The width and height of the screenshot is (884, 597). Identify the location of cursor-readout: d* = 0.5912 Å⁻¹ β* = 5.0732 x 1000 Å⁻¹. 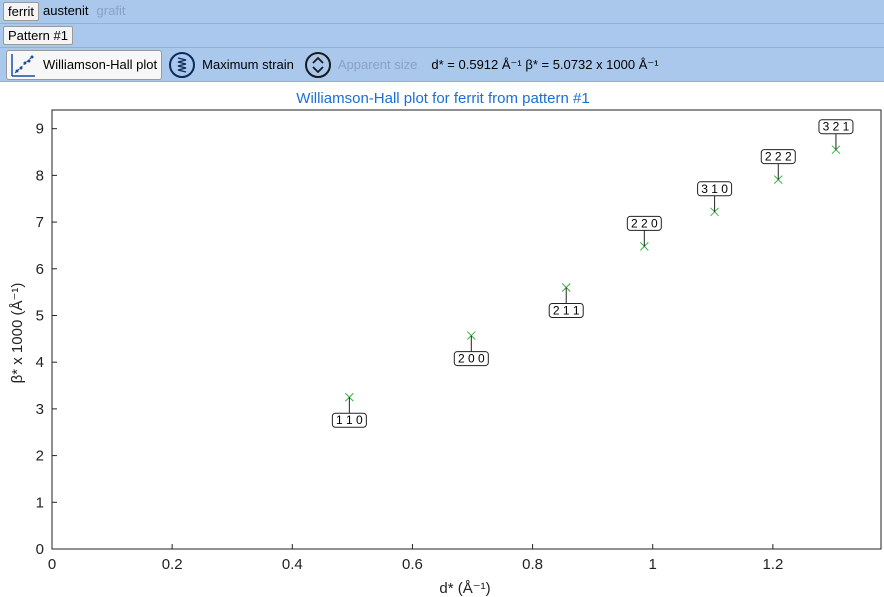
(545, 64).